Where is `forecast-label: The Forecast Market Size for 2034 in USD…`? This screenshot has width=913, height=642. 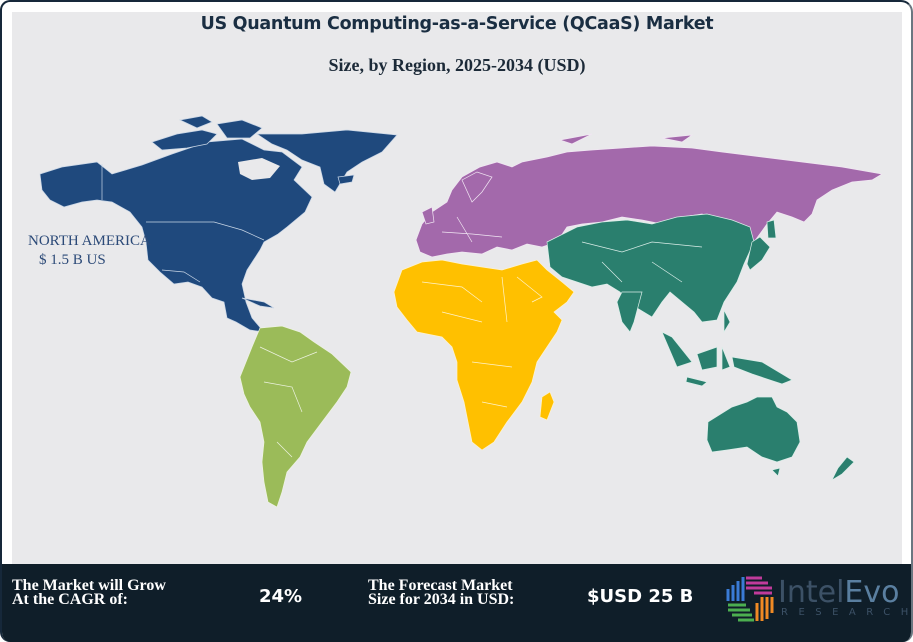 forecast-label: The Forecast Market Size for 2034 in USD… is located at coordinates (441, 592).